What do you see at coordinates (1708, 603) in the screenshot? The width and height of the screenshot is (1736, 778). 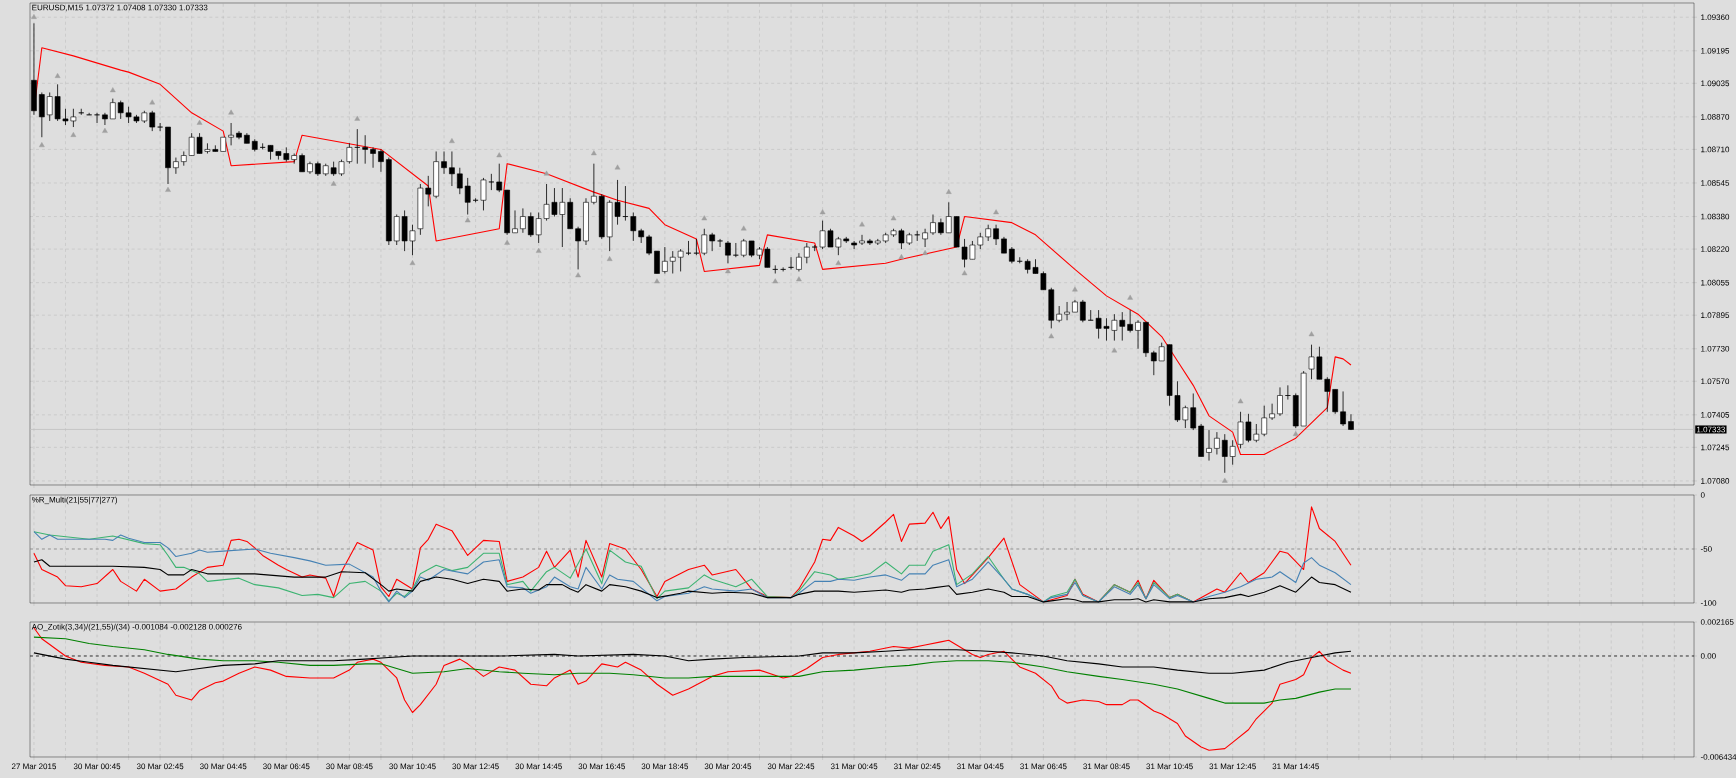 I see `y-tick-label: -100` at bounding box center [1708, 603].